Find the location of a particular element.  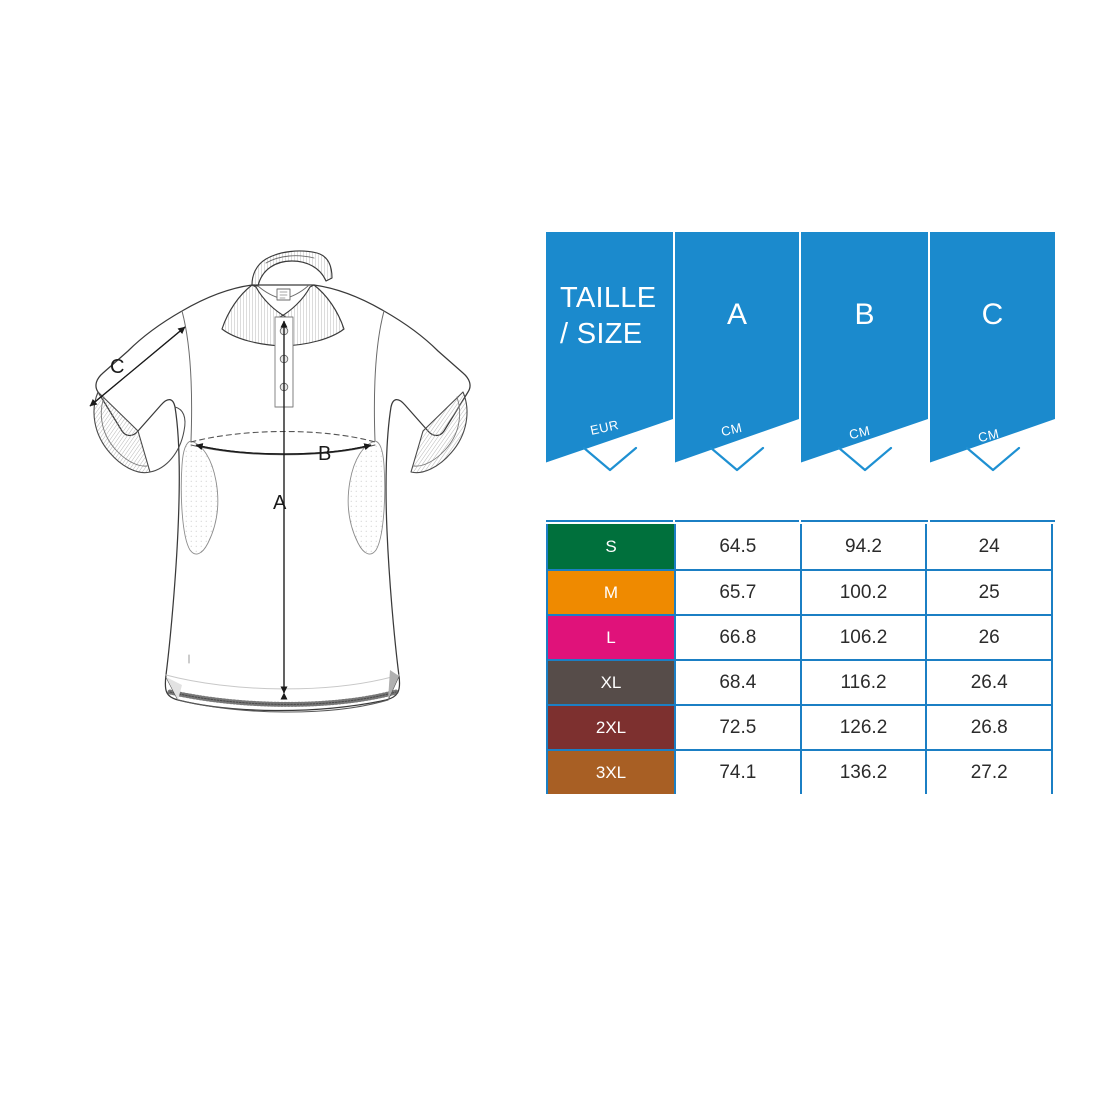

measure-label-c: C is located at coordinates (117, 367).